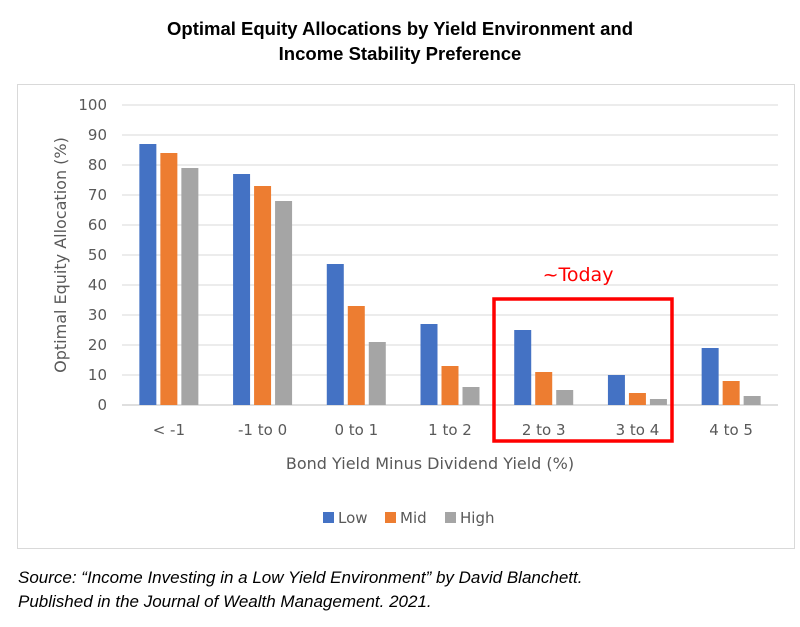 The width and height of the screenshot is (800, 627). Describe the element at coordinates (328, 517) in the screenshot. I see `legend-swatch-low` at that location.